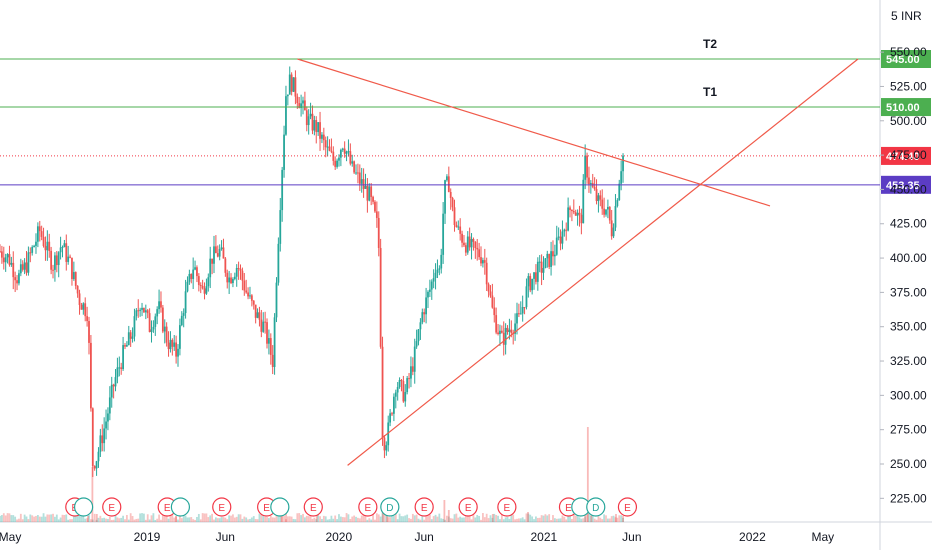  Describe the element at coordinates (225, 537) in the screenshot. I see `x-tick-label: Jun` at that location.